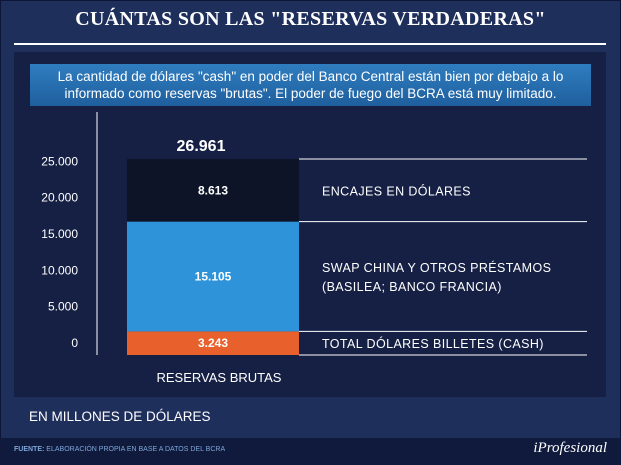 Image resolution: width=621 pixels, height=465 pixels. I want to click on series-label: TOTAL DÓLARES BILLETES (CASH), so click(433, 343).